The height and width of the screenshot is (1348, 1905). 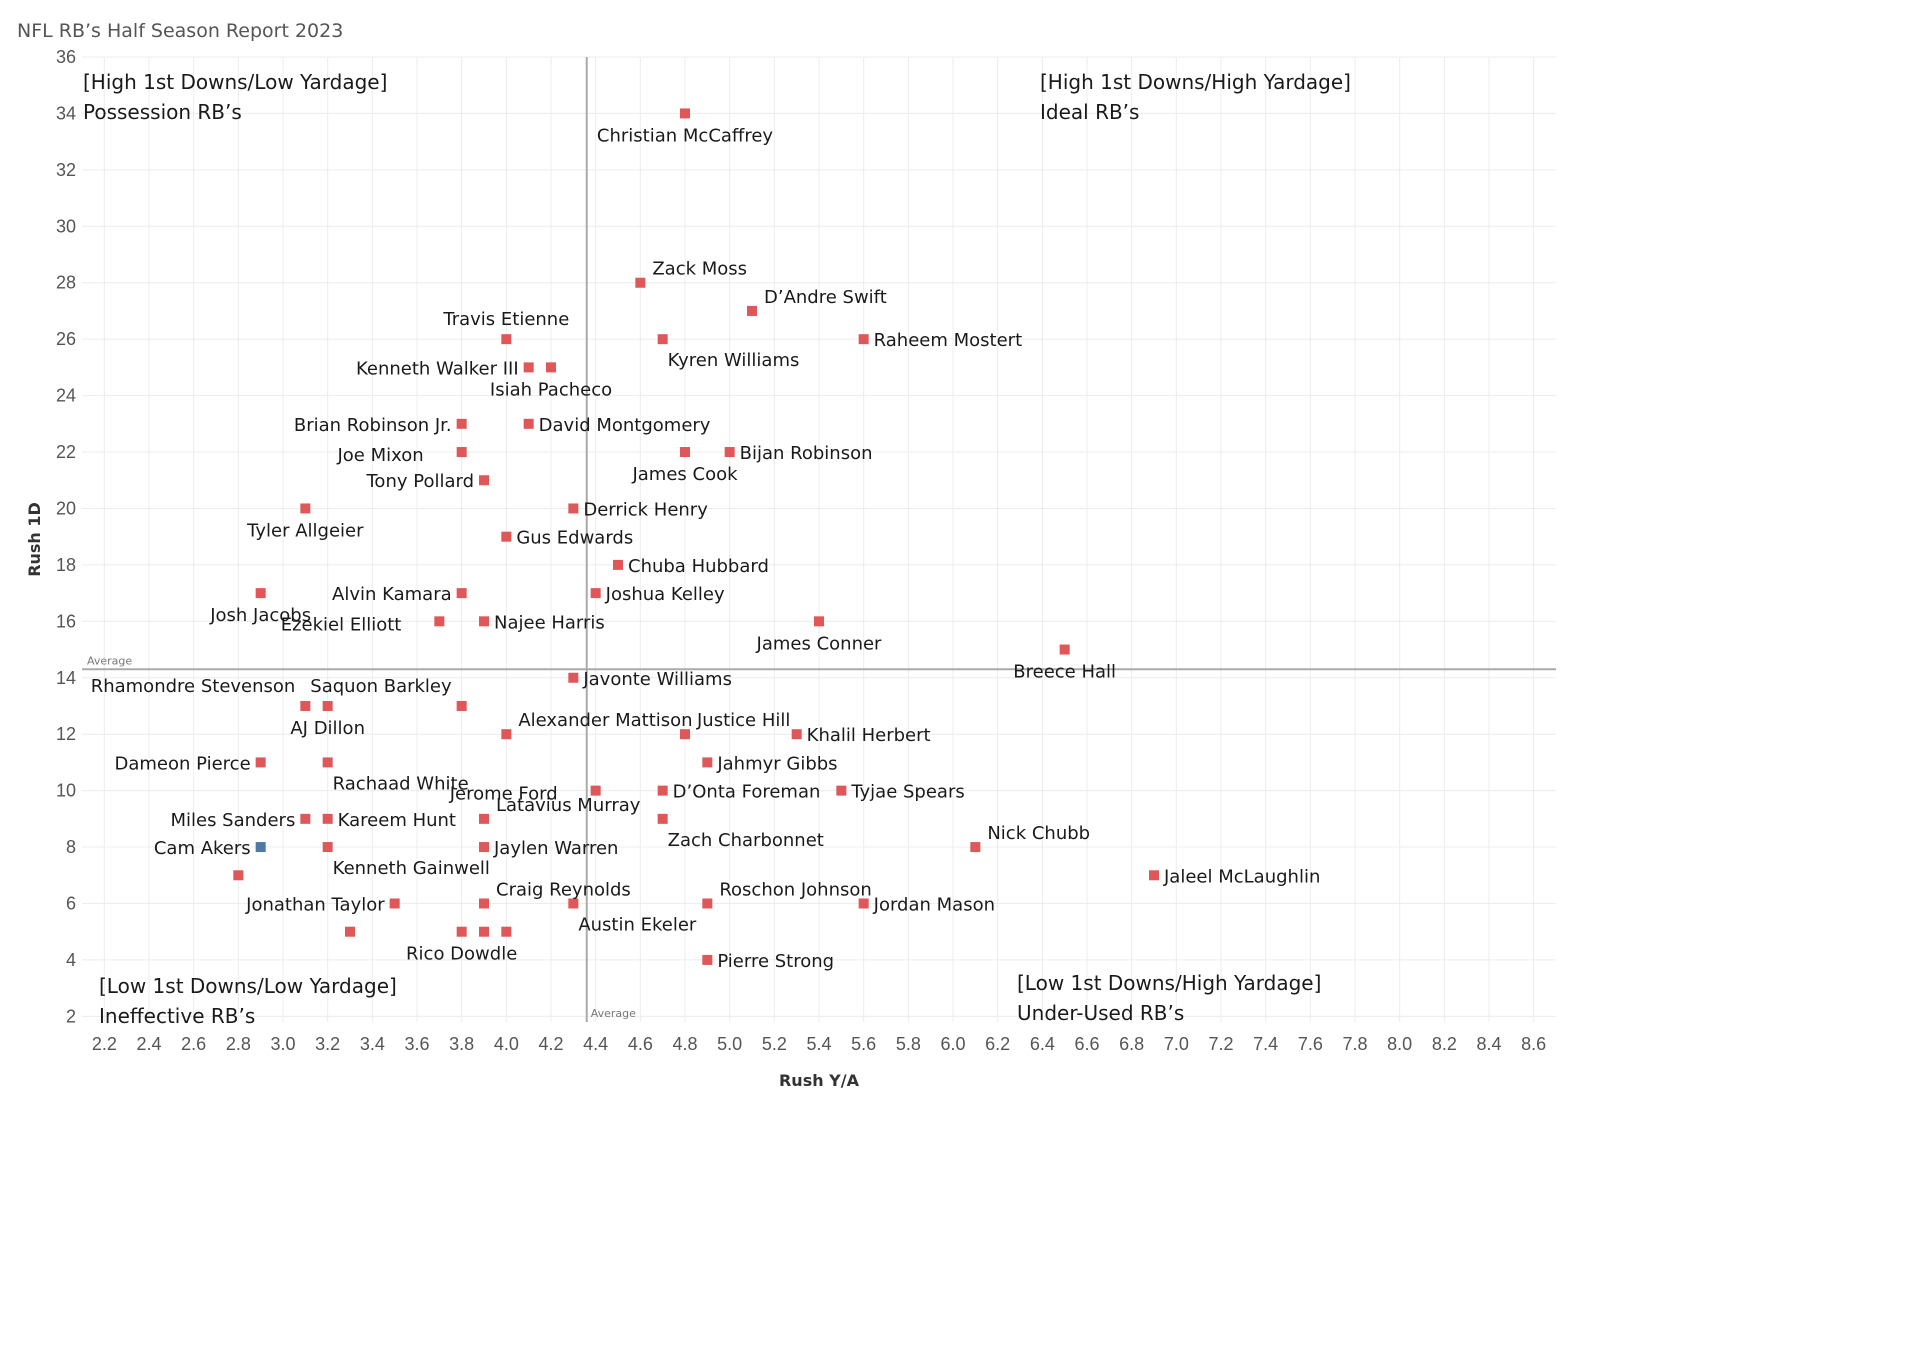 I want to click on x-tick-label: 2.2, so click(x=104, y=1044).